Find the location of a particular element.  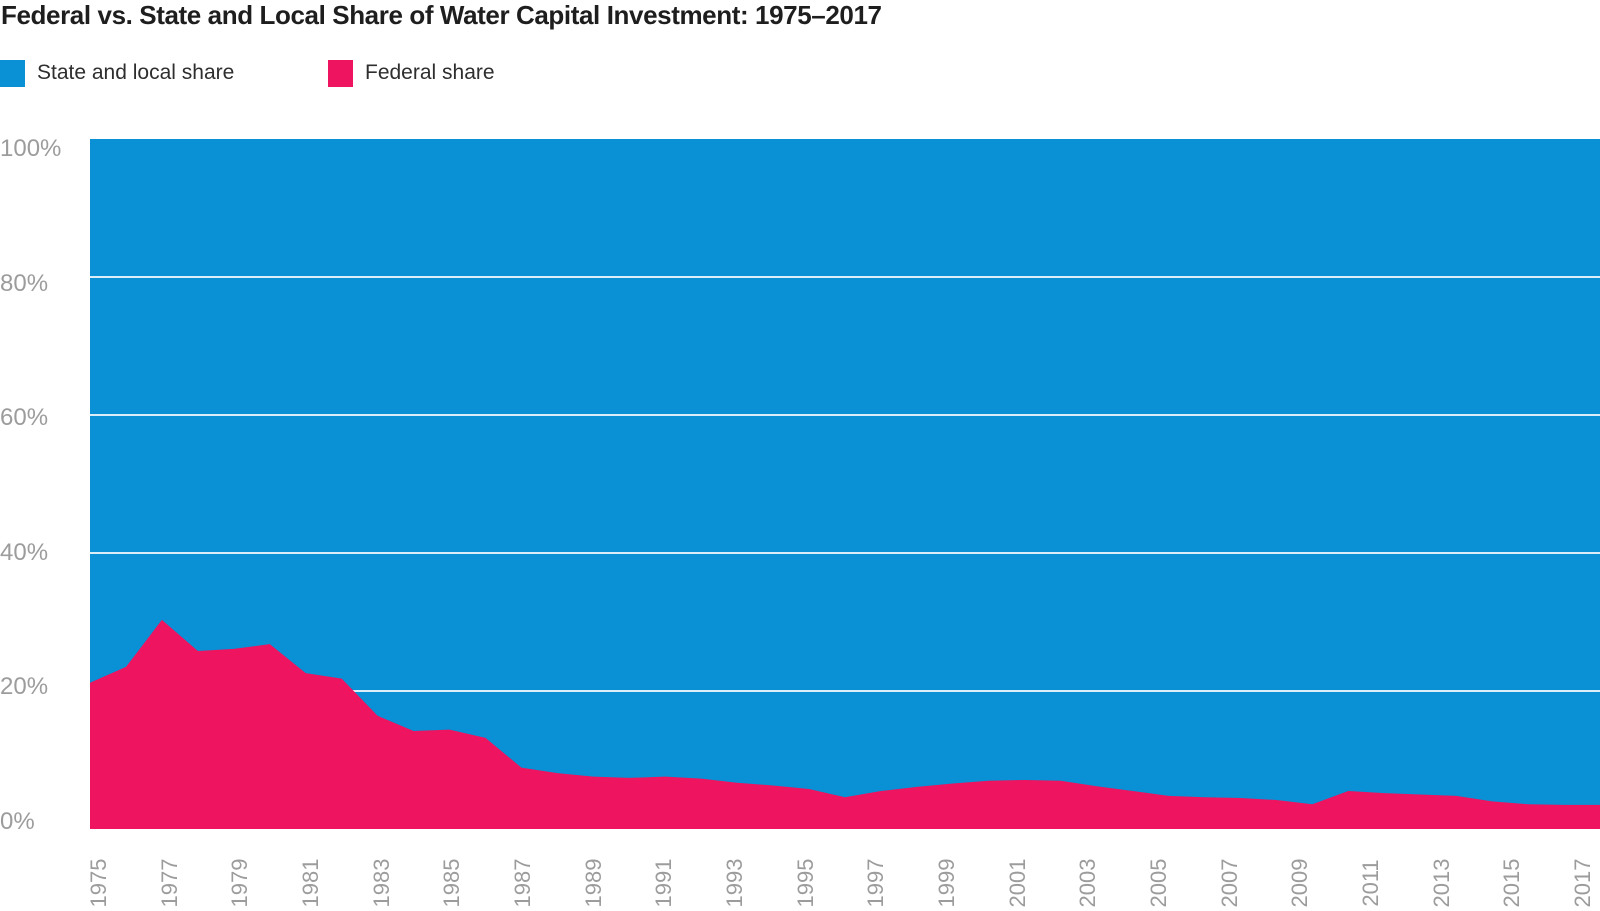

x-axis-label: 1989 is located at coordinates (593, 883).